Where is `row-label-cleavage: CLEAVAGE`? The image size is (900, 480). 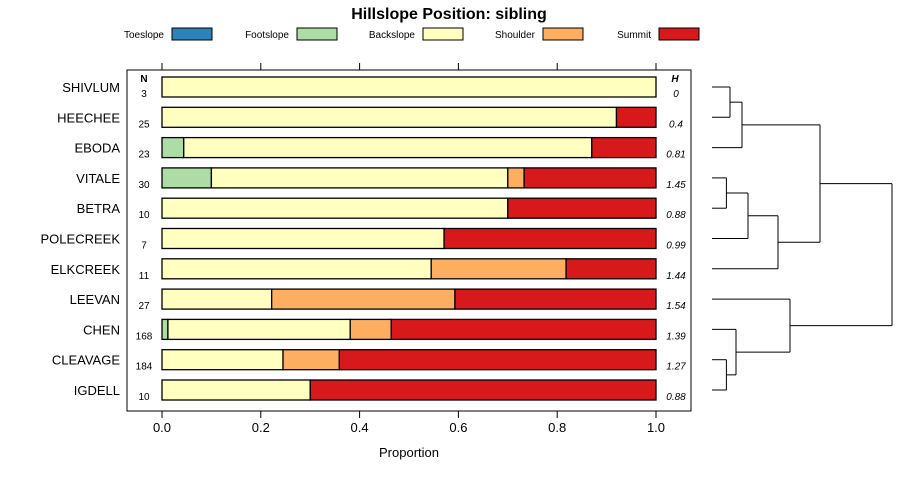
row-label-cleavage: CLEAVAGE is located at coordinates (86, 360).